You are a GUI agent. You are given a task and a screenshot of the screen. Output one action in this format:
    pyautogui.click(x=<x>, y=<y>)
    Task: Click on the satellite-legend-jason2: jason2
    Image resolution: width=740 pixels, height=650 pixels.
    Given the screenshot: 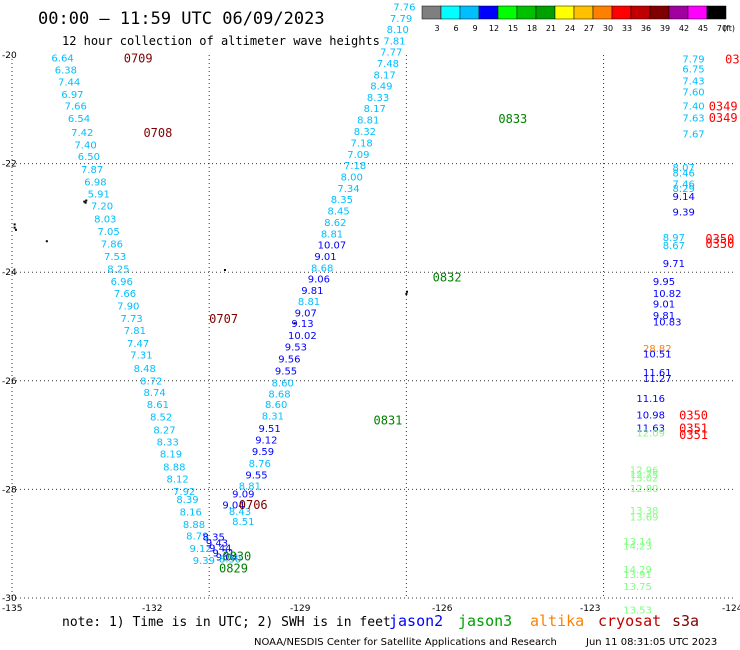 What is the action you would take?
    pyautogui.click(x=416, y=621)
    